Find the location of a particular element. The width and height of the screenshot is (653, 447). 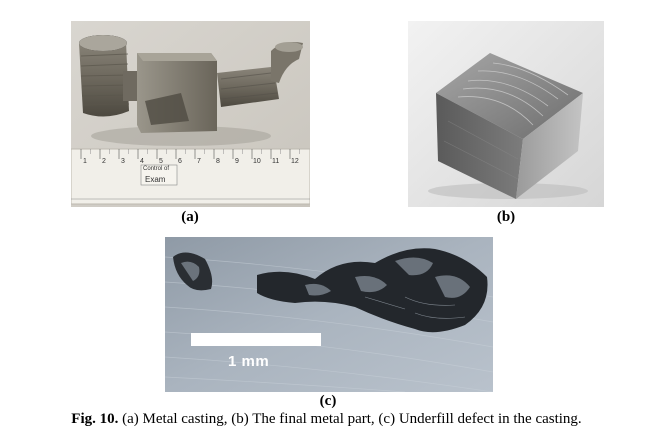

final-metal-part-photo is located at coordinates (506, 114).